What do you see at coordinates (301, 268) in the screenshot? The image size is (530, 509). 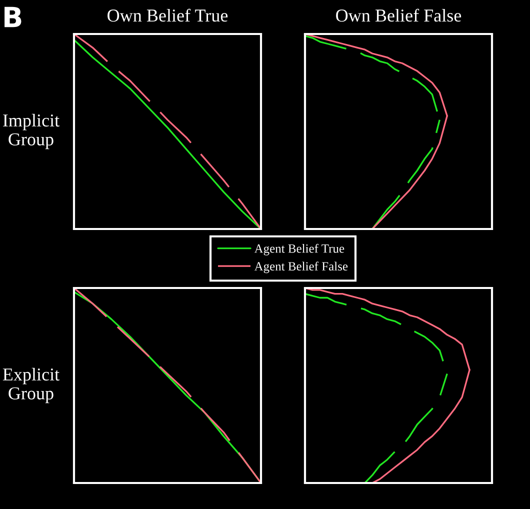 I see `legend-label: Agent Belief False` at bounding box center [301, 268].